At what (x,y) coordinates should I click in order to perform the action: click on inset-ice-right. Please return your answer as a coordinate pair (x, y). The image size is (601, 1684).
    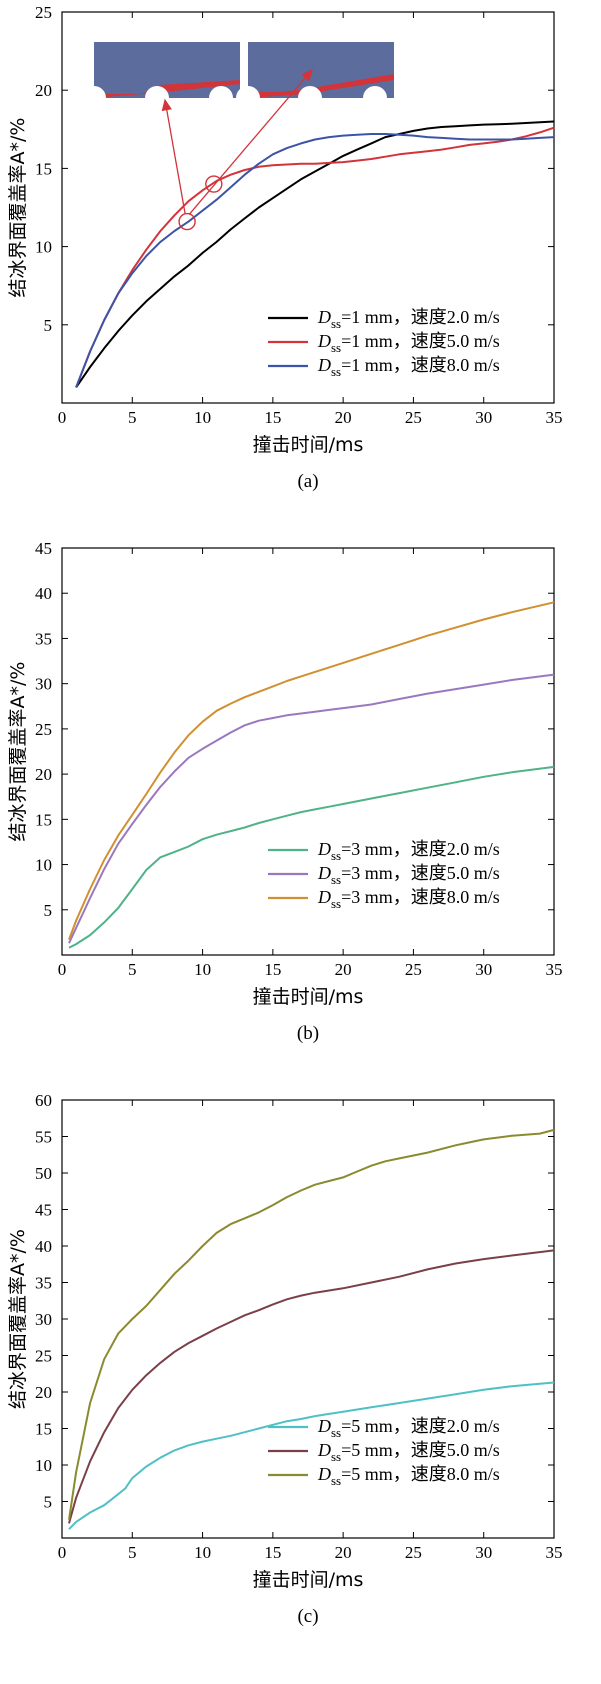
    Looking at the image, I should click on (321, 86).